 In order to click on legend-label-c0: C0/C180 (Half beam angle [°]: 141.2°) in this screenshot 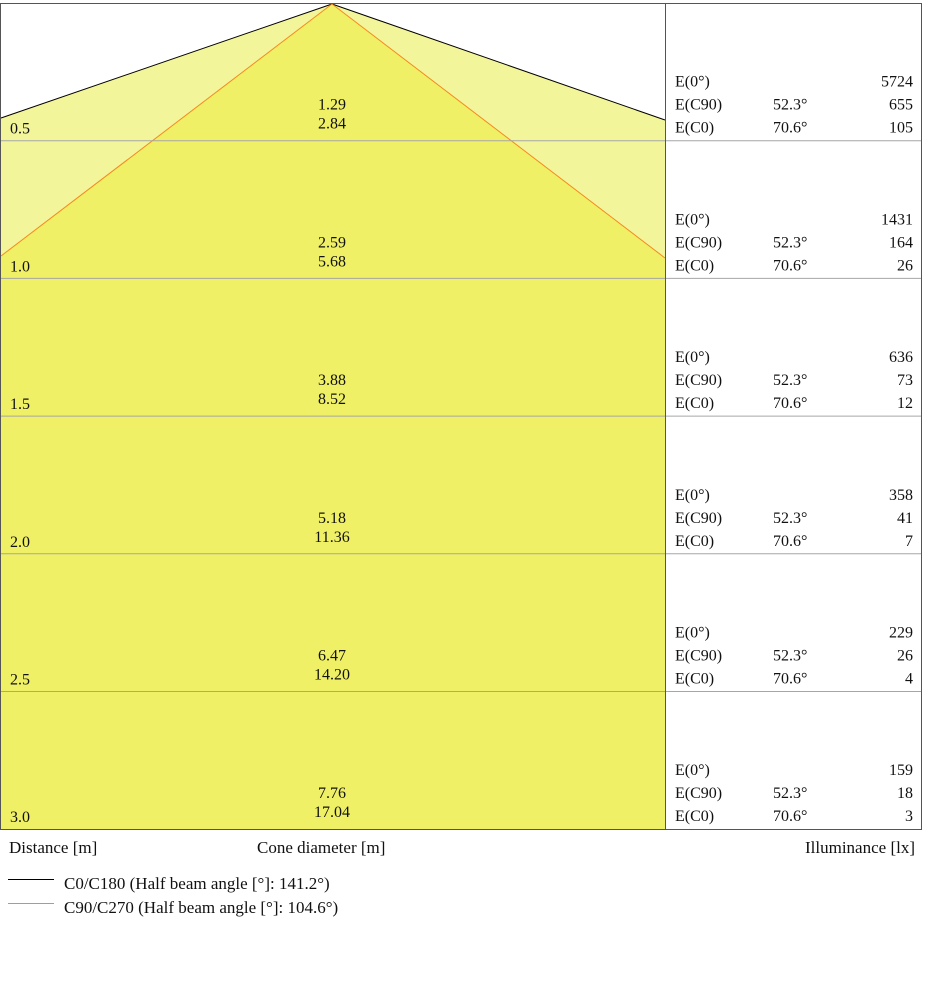, I will do `click(197, 883)`.